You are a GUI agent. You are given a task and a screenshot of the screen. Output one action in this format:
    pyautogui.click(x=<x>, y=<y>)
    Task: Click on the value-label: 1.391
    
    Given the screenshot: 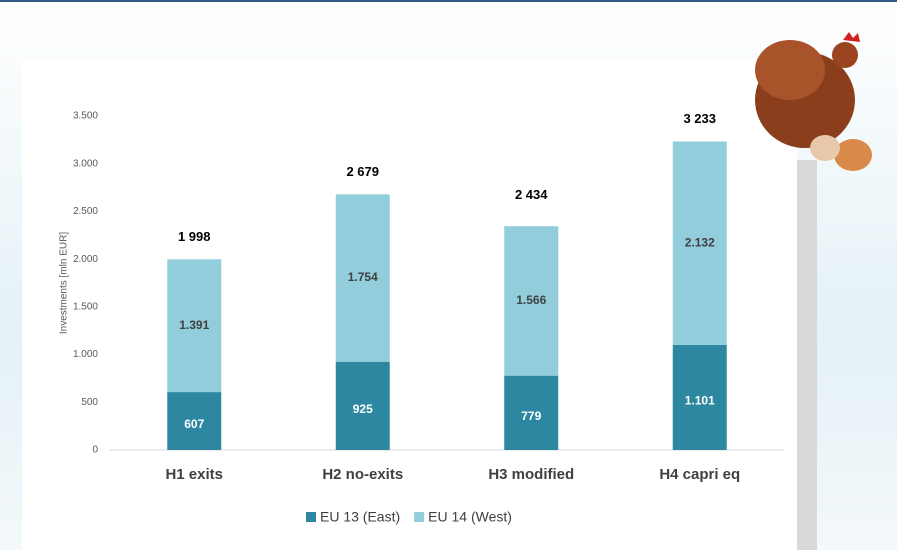 What is the action you would take?
    pyautogui.click(x=194, y=325)
    